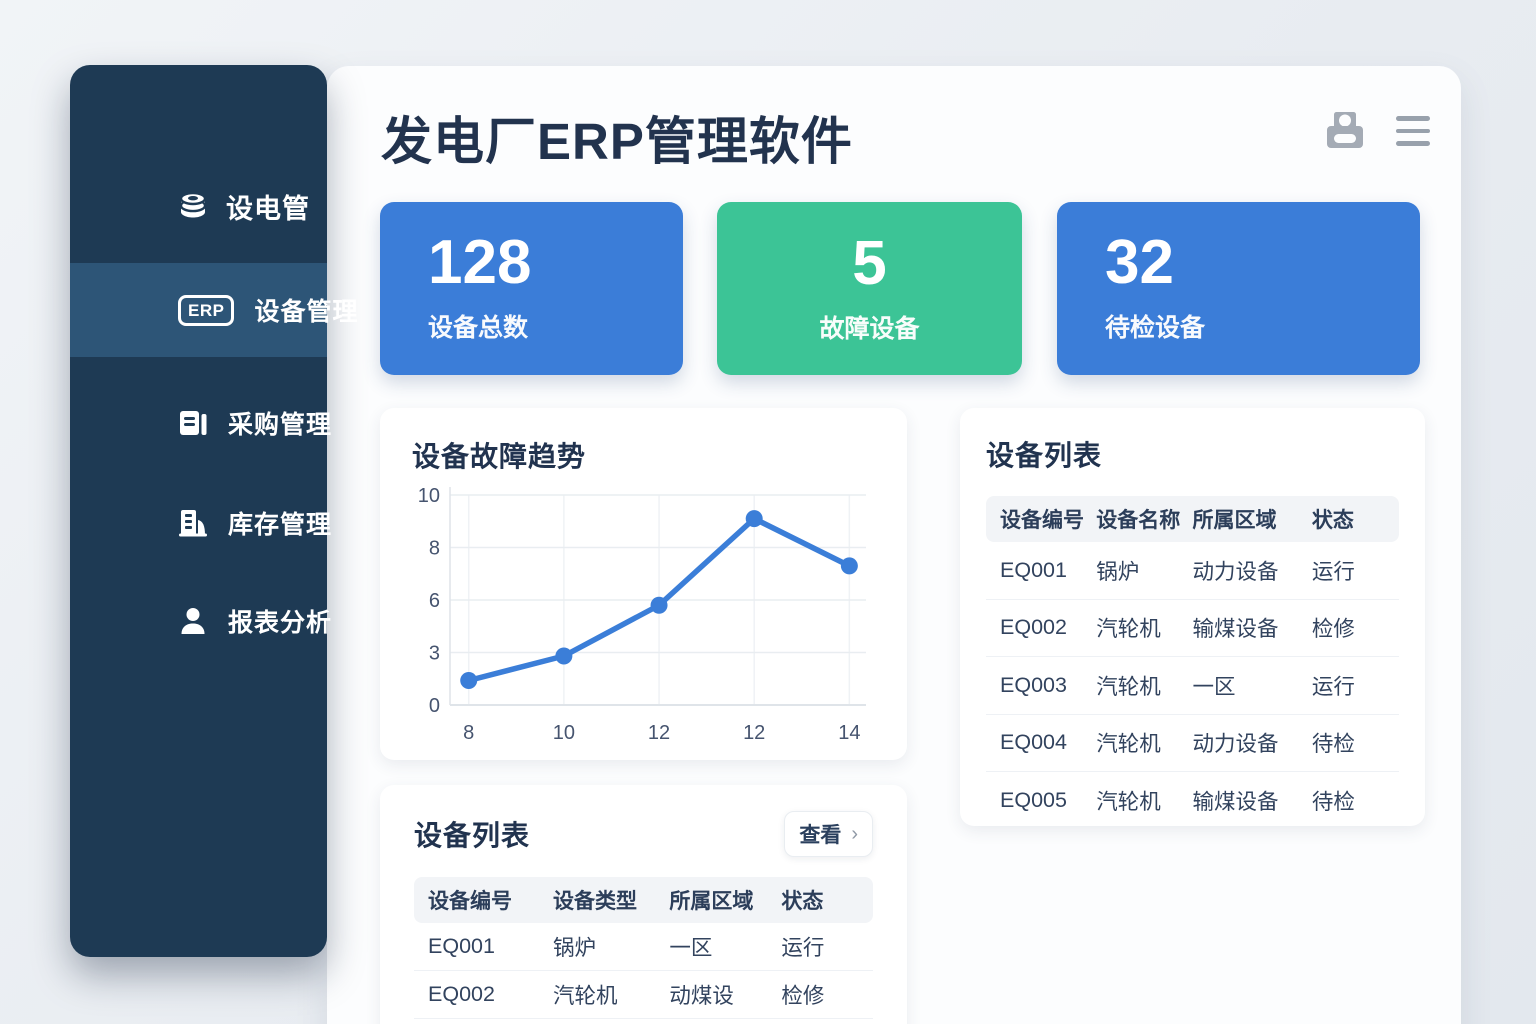 This screenshot has width=1536, height=1024. I want to click on cell-id: EQ003, so click(1033, 684).